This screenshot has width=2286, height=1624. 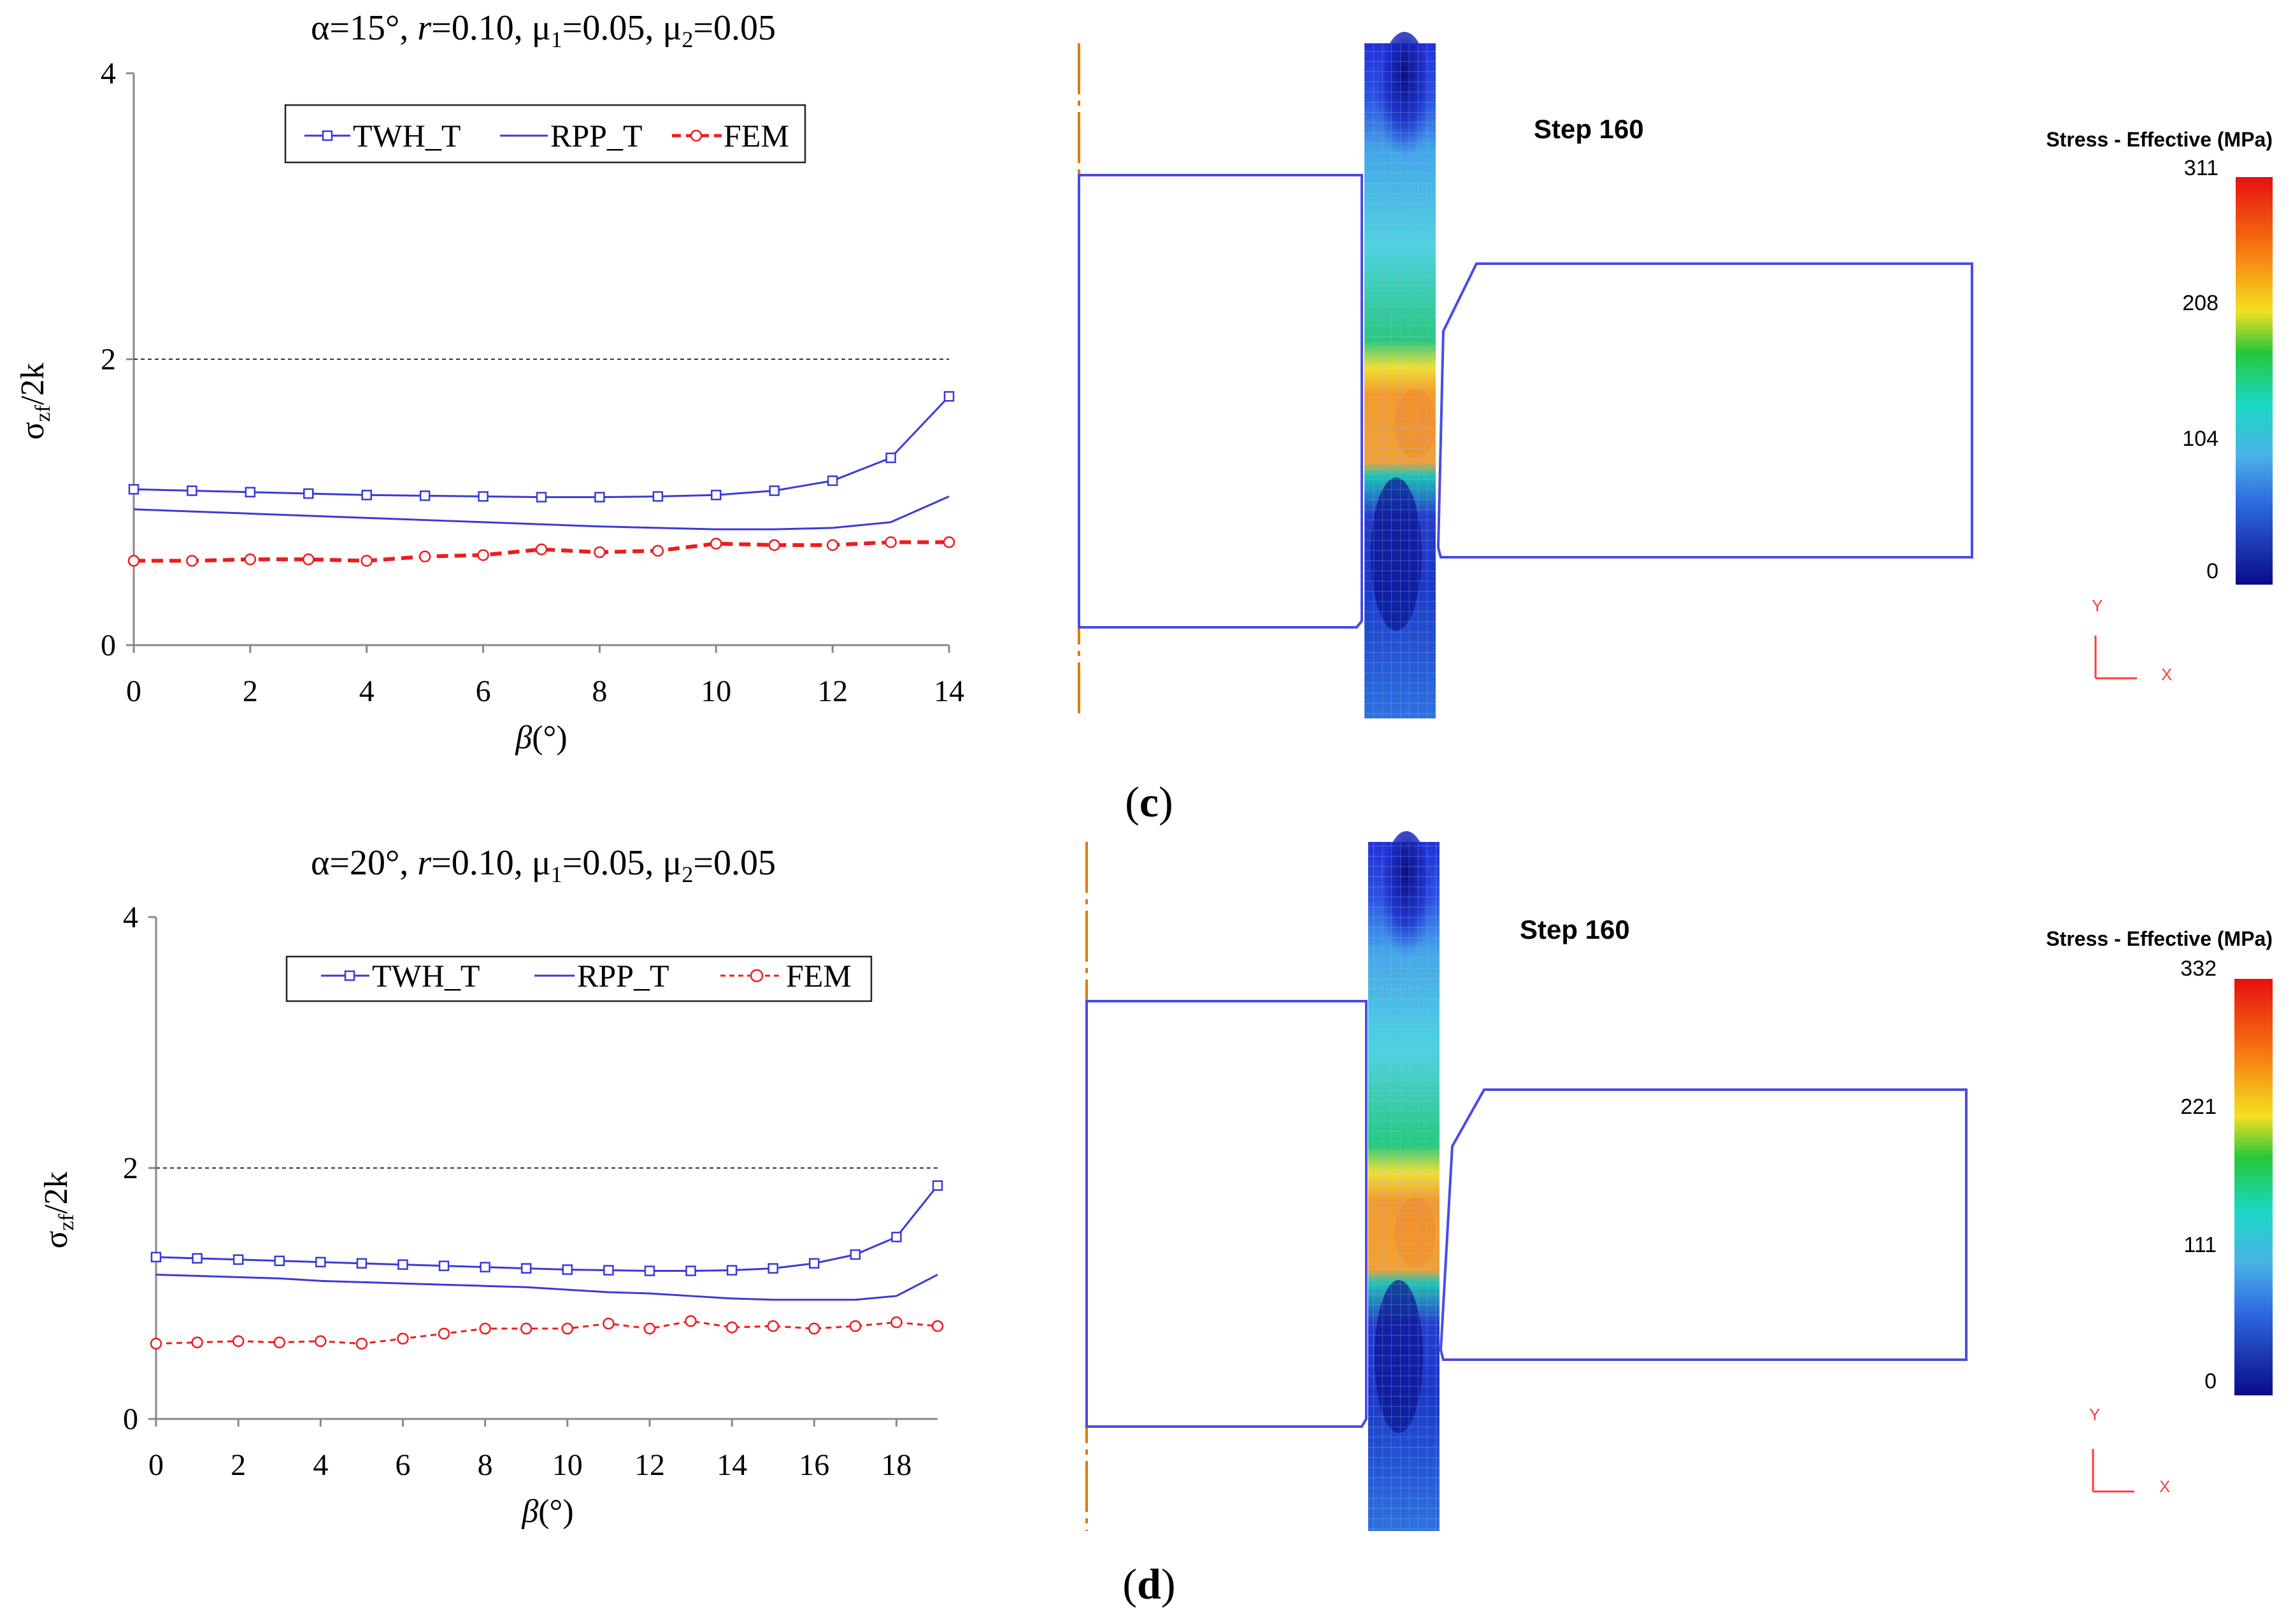 I want to click on caption: (d), so click(x=1148, y=1584).